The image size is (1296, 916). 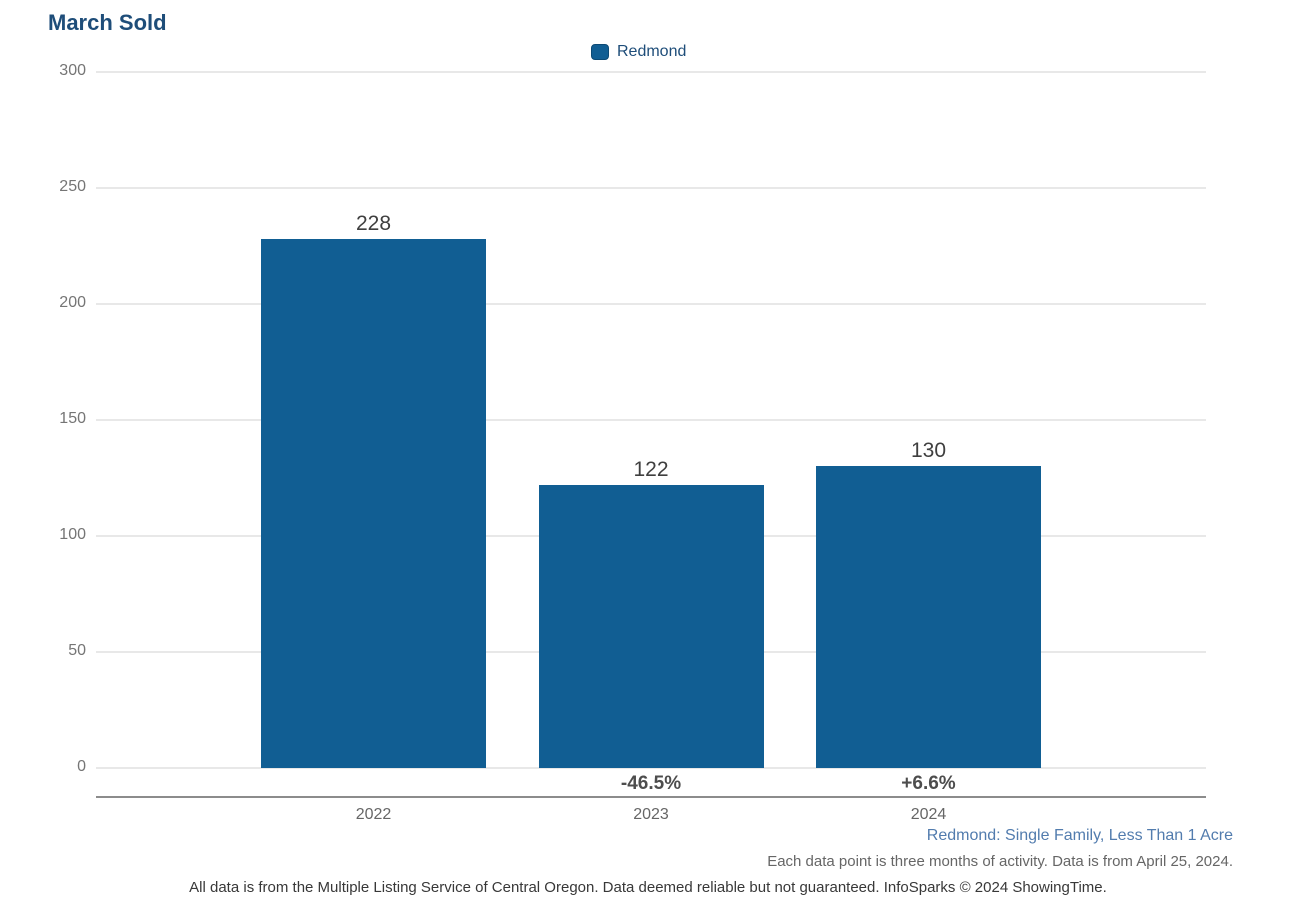 What do you see at coordinates (651, 469) in the screenshot?
I see `bar-value-label-2023: 122` at bounding box center [651, 469].